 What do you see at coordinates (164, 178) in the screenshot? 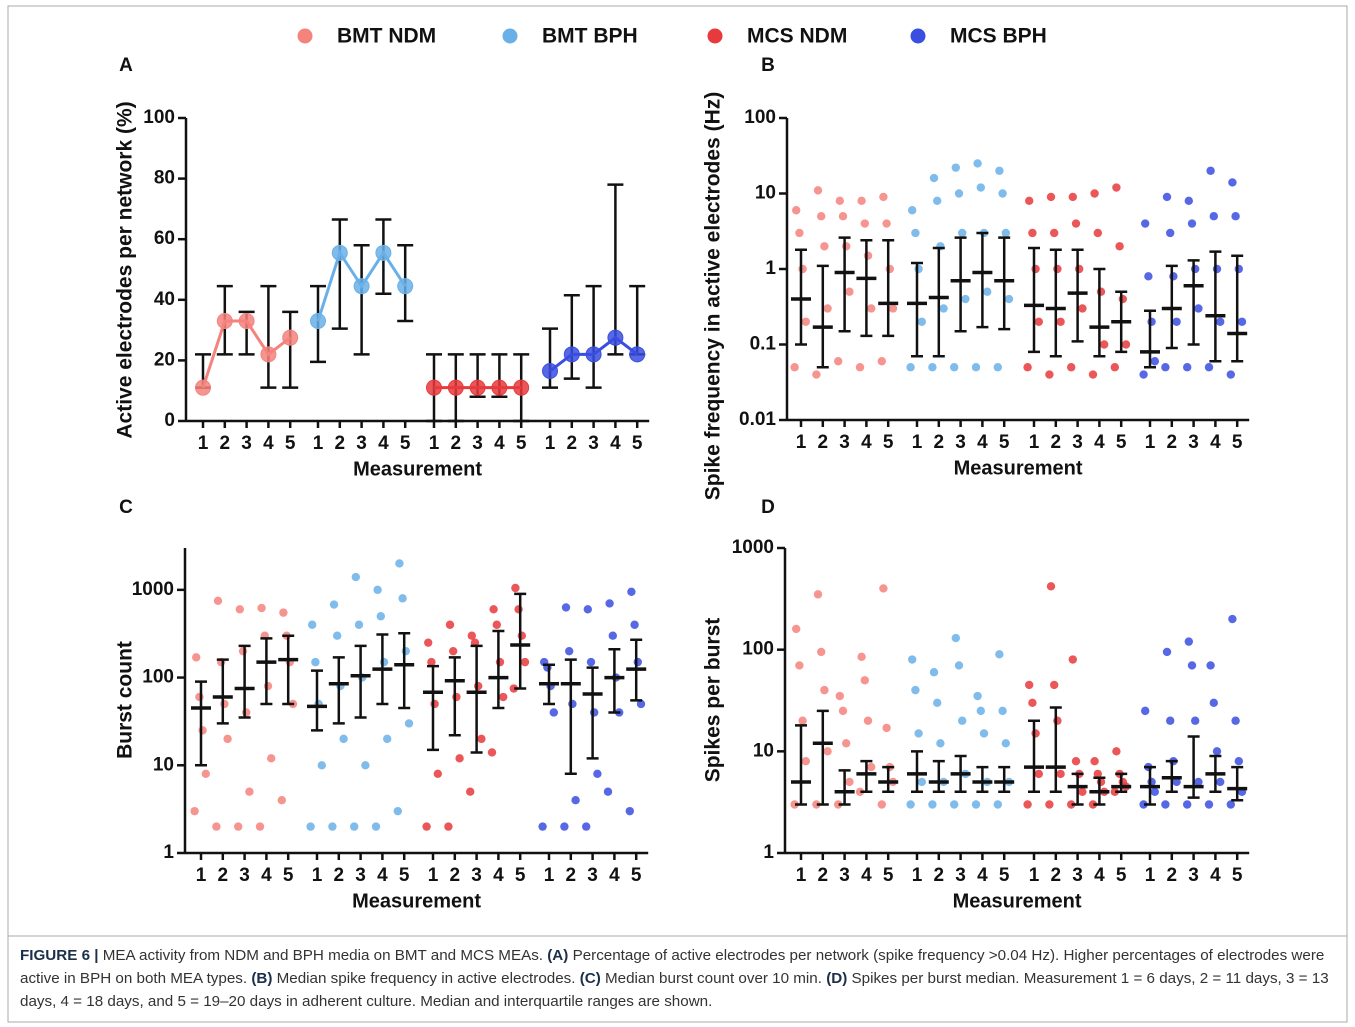
I see `y-tick-label: 80` at bounding box center [164, 178].